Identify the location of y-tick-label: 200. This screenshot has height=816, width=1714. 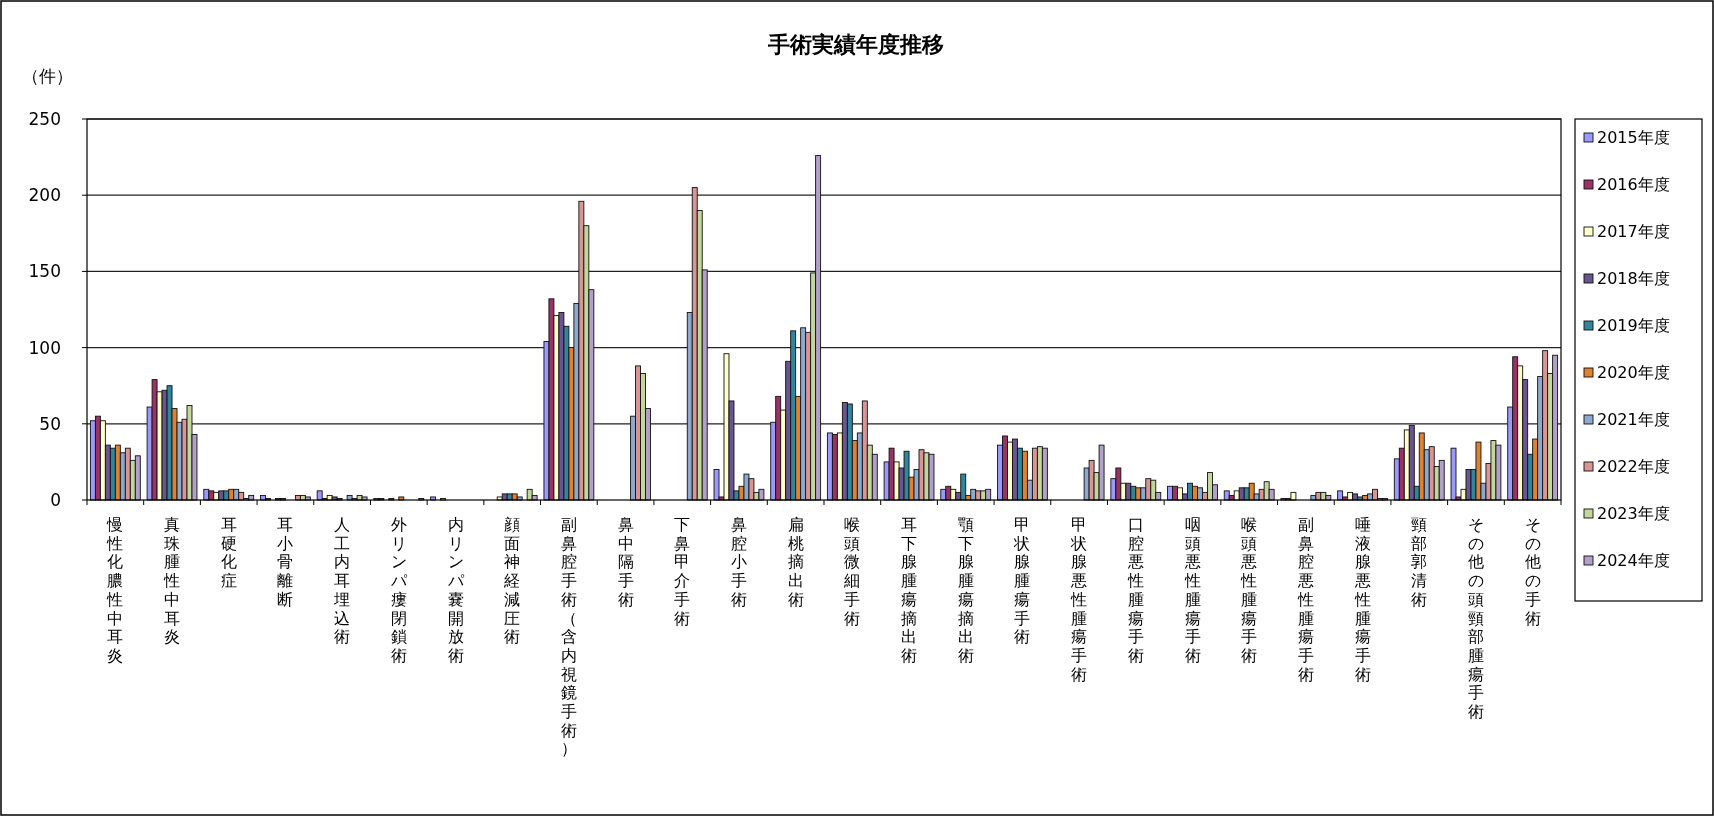
(44, 195).